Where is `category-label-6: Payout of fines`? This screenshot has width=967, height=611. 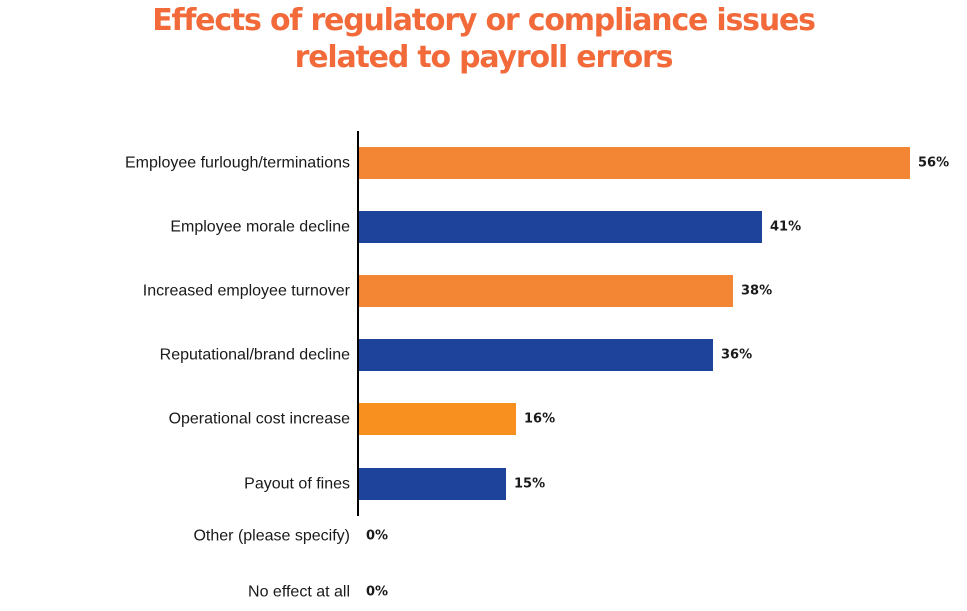 category-label-6: Payout of fines is located at coordinates (297, 484).